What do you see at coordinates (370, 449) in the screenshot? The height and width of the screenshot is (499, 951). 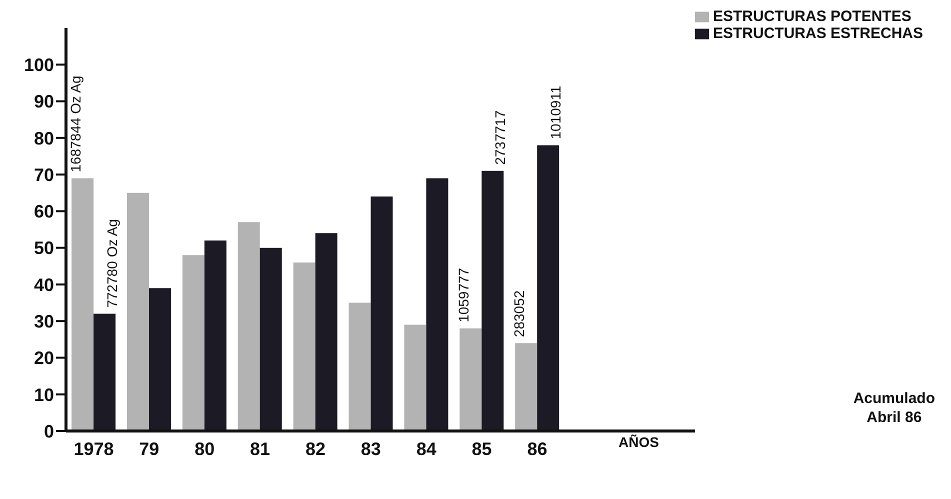 I see `x-tick-label: 83` at bounding box center [370, 449].